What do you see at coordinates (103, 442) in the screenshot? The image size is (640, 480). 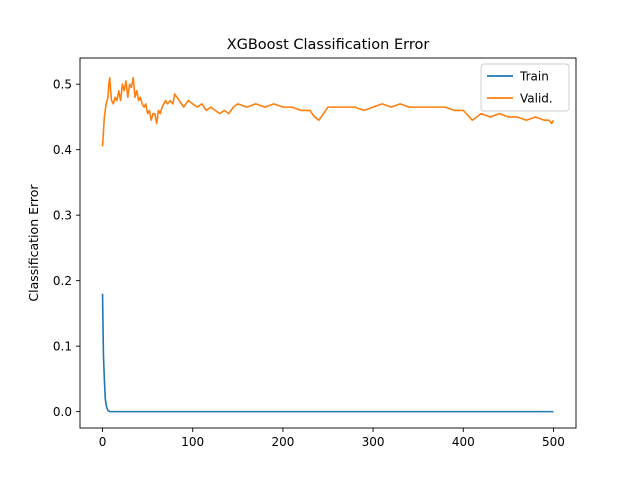 I see `x-tick-label: 0` at bounding box center [103, 442].